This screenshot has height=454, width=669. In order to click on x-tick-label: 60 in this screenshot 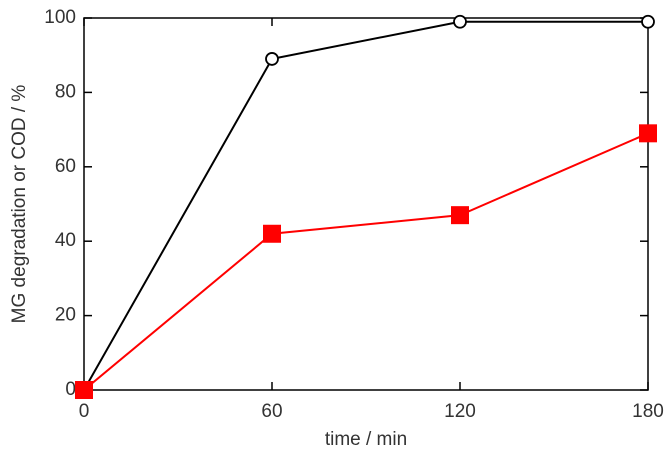, I will do `click(271, 411)`.